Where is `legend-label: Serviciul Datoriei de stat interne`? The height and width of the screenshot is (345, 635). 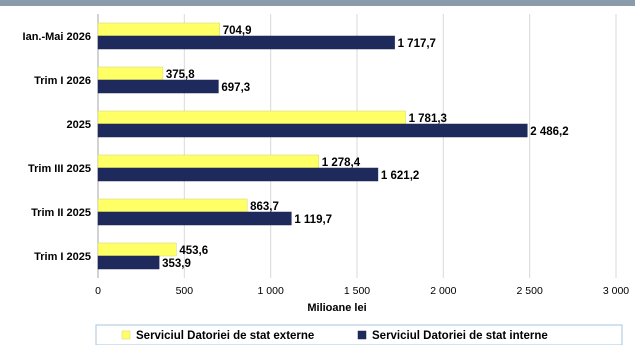 legend-label: Serviciul Datoriei de stat interne is located at coordinates (460, 336).